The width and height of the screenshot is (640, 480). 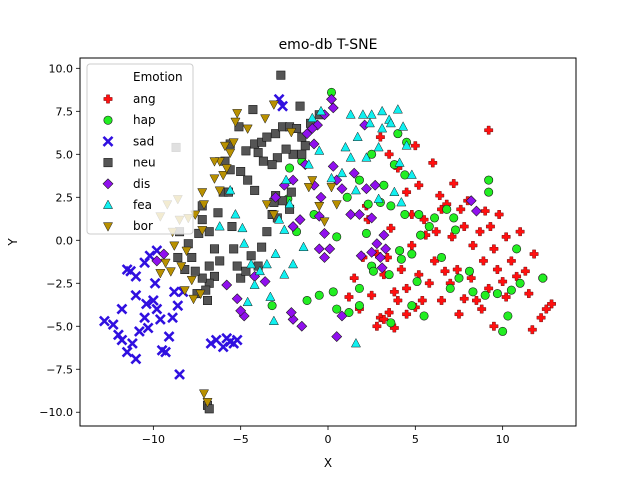 I want to click on legend: Emotion ang hap sad neu dis fea bor, so click(x=140, y=149).